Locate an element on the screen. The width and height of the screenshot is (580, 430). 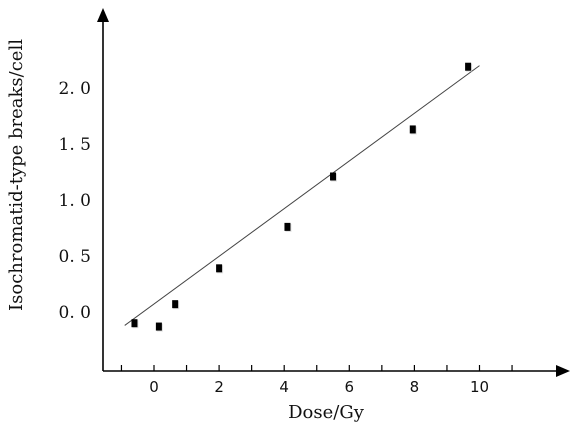
x-tick-label: 10 is located at coordinates (479, 387).